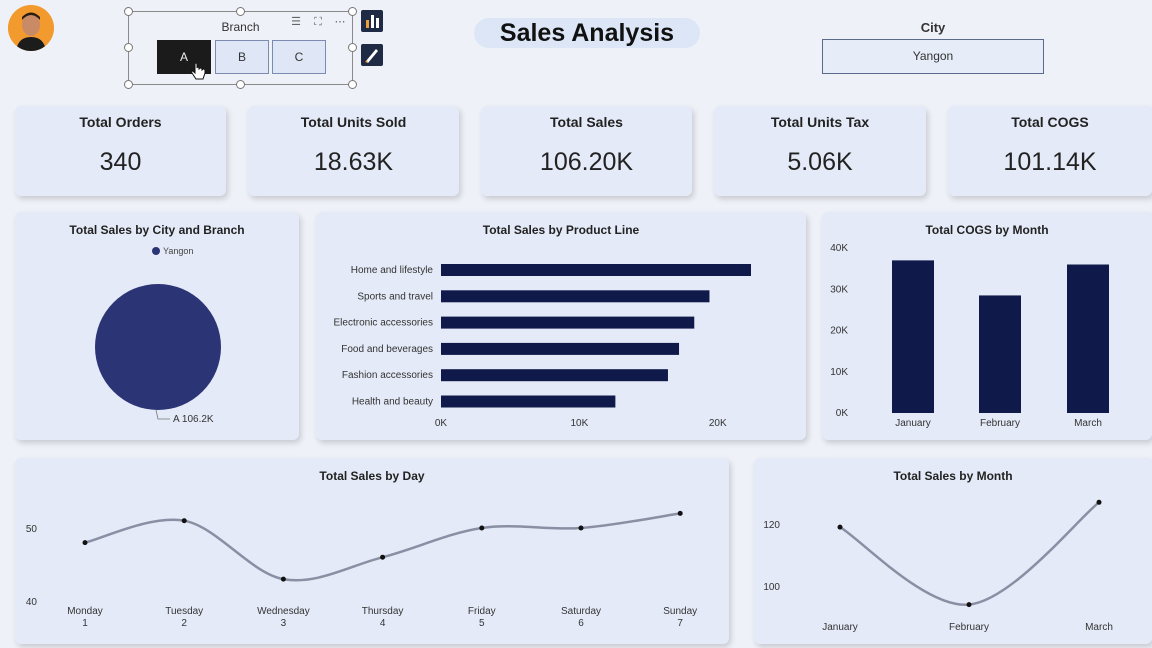 The image size is (1152, 648). I want to click on x-tick-label: Tuesday, so click(184, 611).